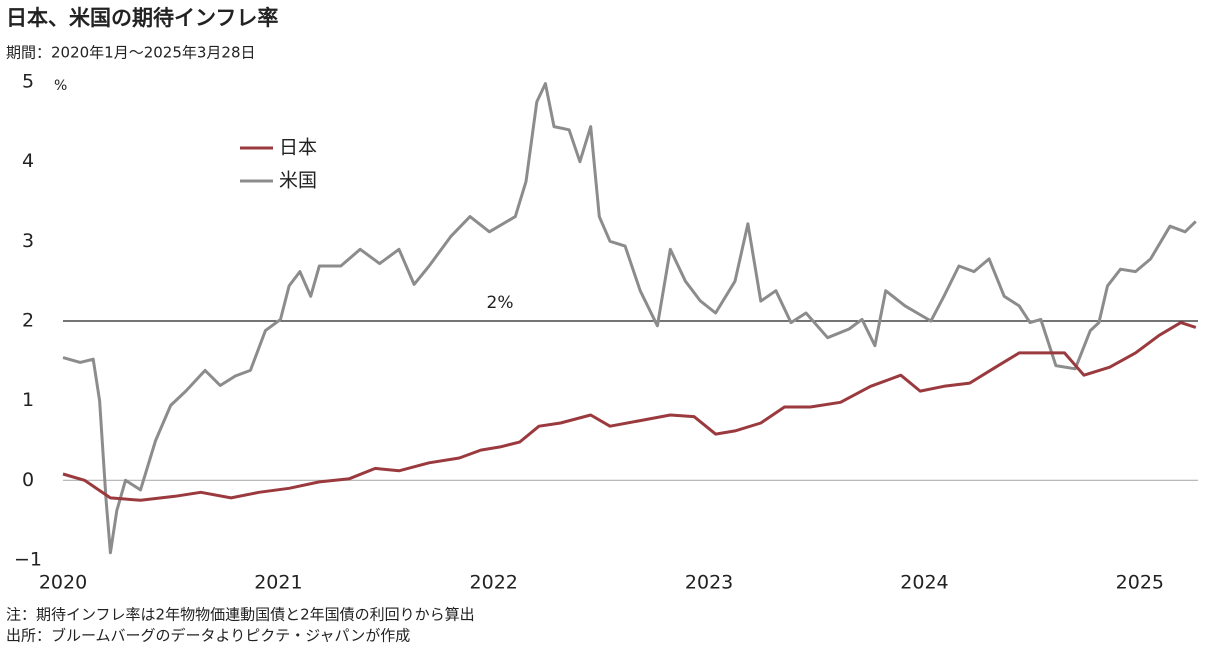 This screenshot has height=649, width=1212. What do you see at coordinates (1140, 583) in the screenshot?
I see `x-tick-label: 2025` at bounding box center [1140, 583].